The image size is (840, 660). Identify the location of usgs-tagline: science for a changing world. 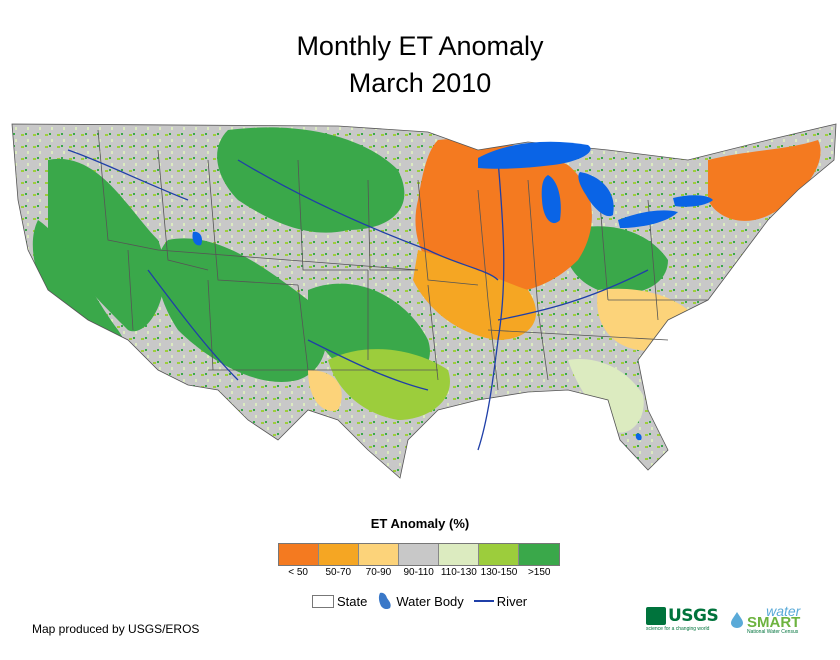
(678, 629).